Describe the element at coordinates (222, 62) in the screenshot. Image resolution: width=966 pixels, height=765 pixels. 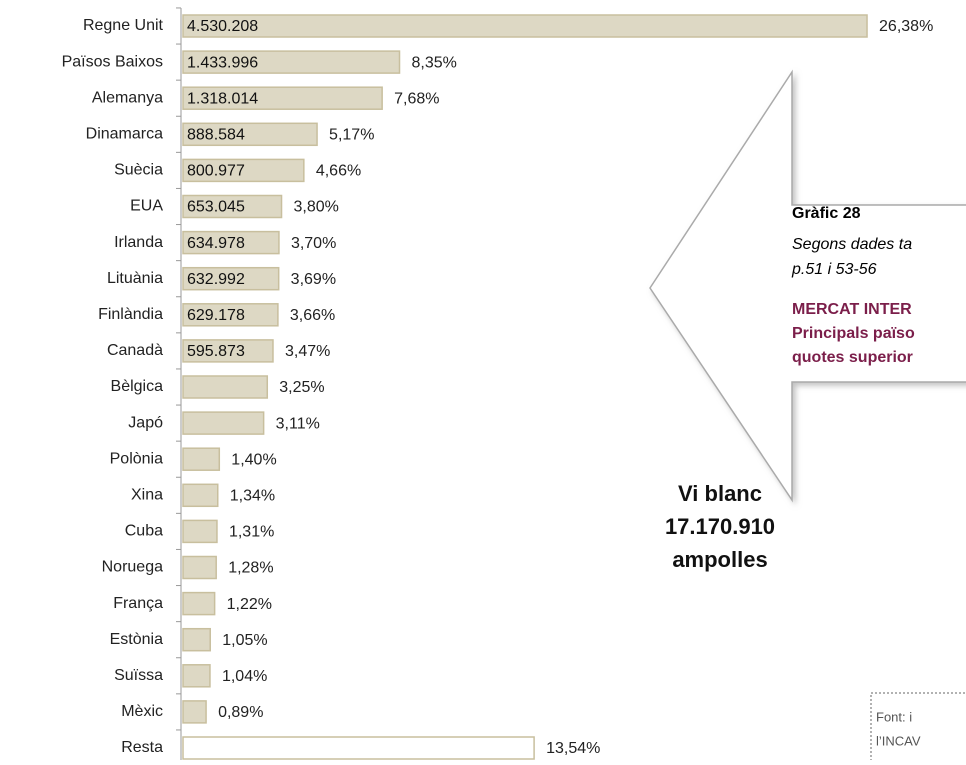
I see `bottle-label: 1.433.996` at that location.